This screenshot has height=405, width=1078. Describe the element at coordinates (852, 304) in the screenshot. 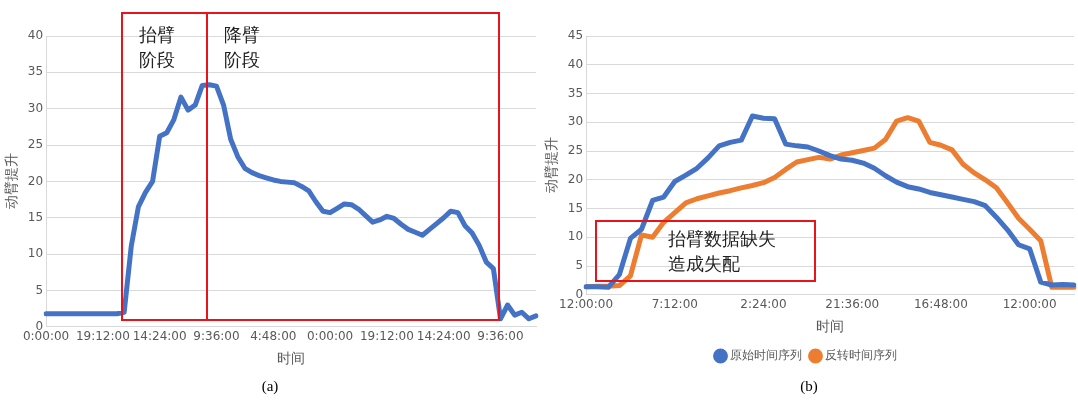

I see `x-tick-label: 21:36:00` at that location.